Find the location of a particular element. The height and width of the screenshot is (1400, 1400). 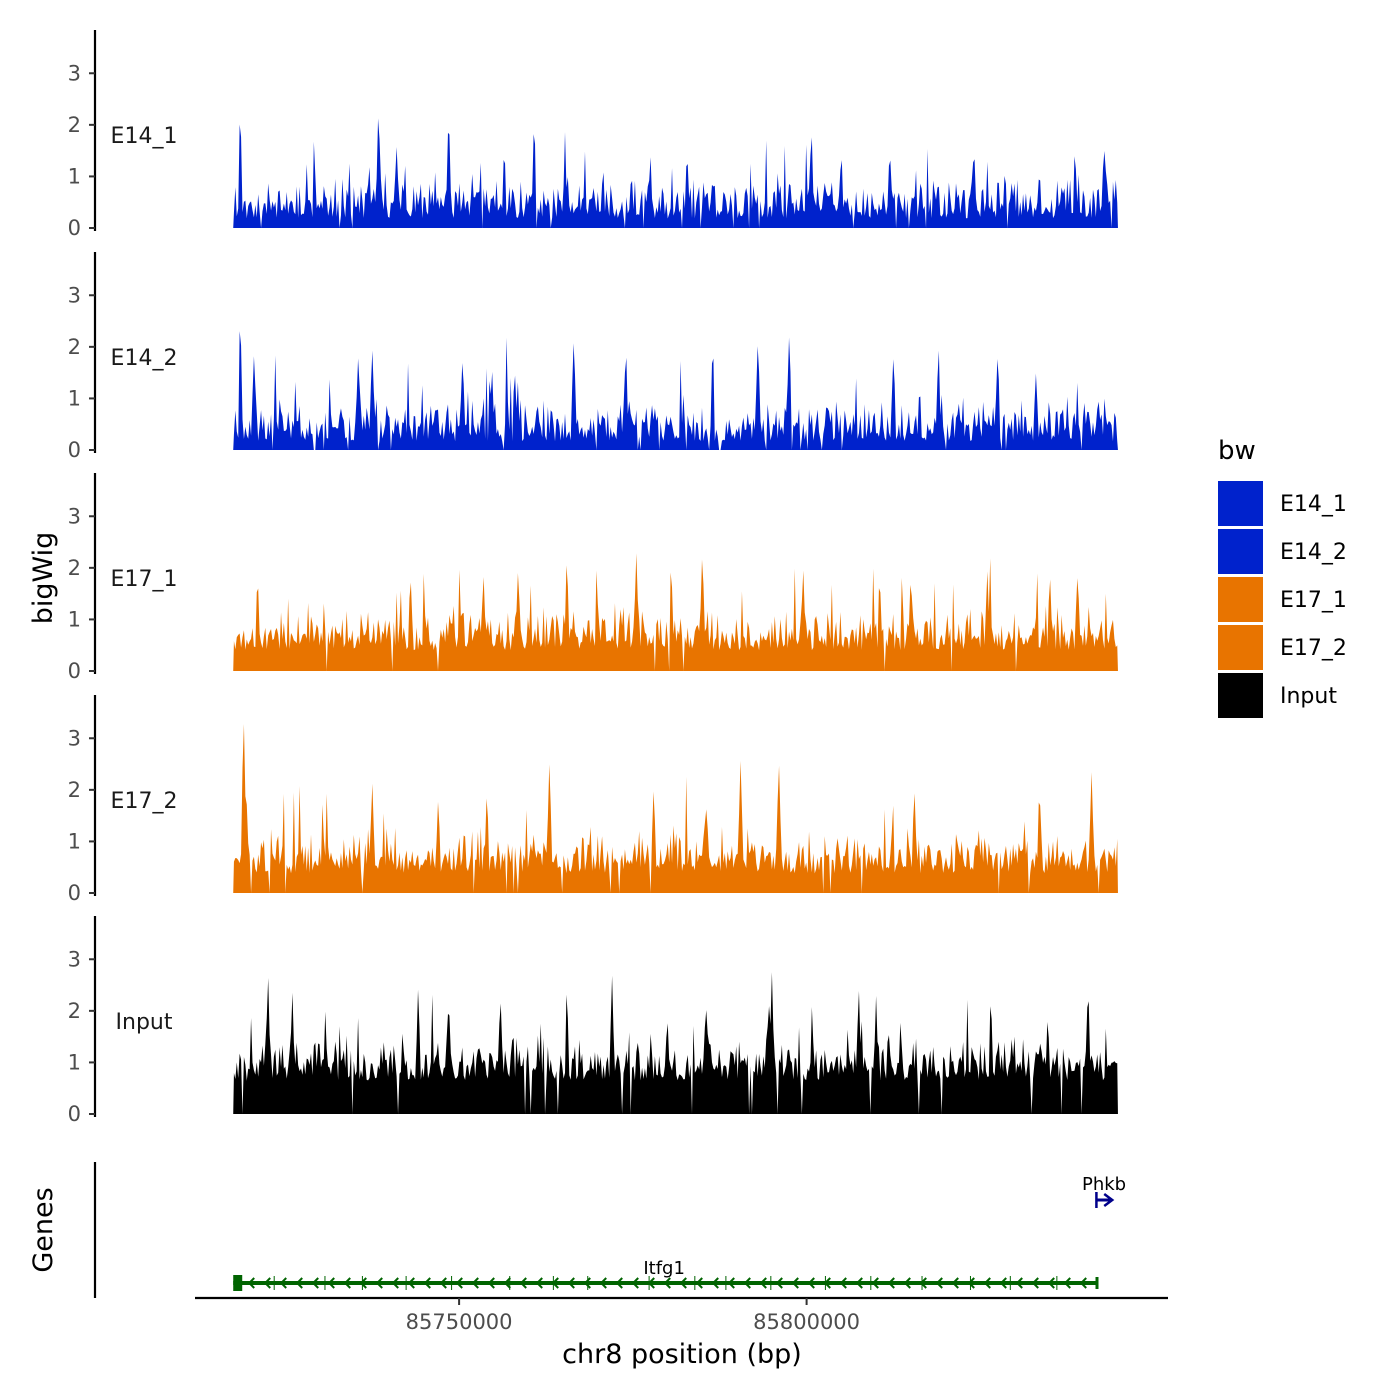

genes-layer: Itfg1 Phkb is located at coordinates (609, 1230).